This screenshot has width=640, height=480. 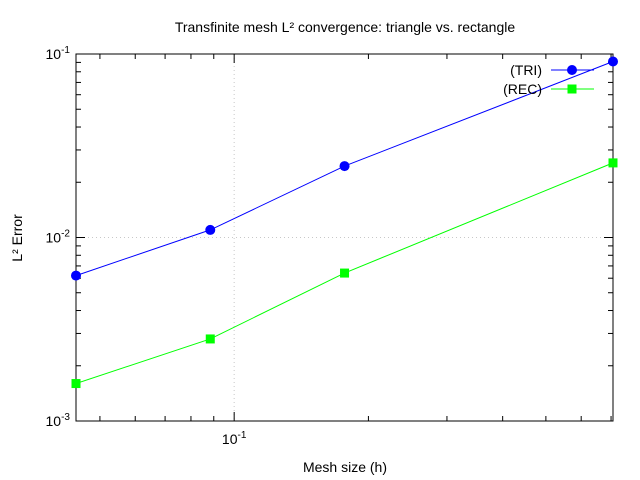 I want to click on y-axis-label: L² Error, so click(x=17, y=238).